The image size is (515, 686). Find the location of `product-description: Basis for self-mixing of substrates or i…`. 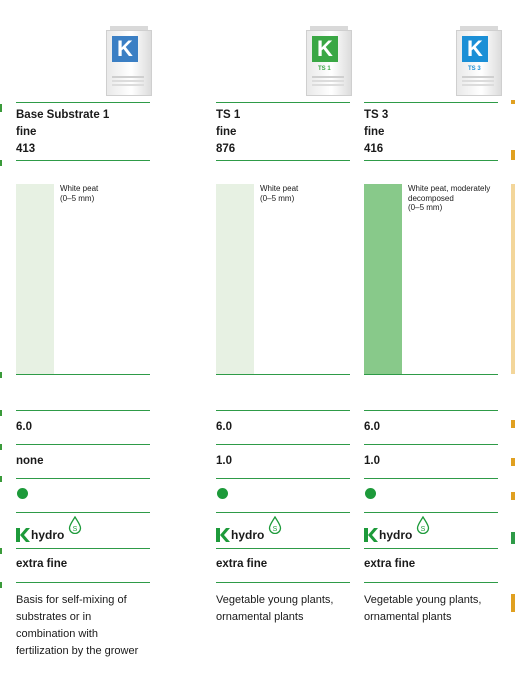

product-description: Basis for self-mixing of substrates or i… is located at coordinates (77, 625).